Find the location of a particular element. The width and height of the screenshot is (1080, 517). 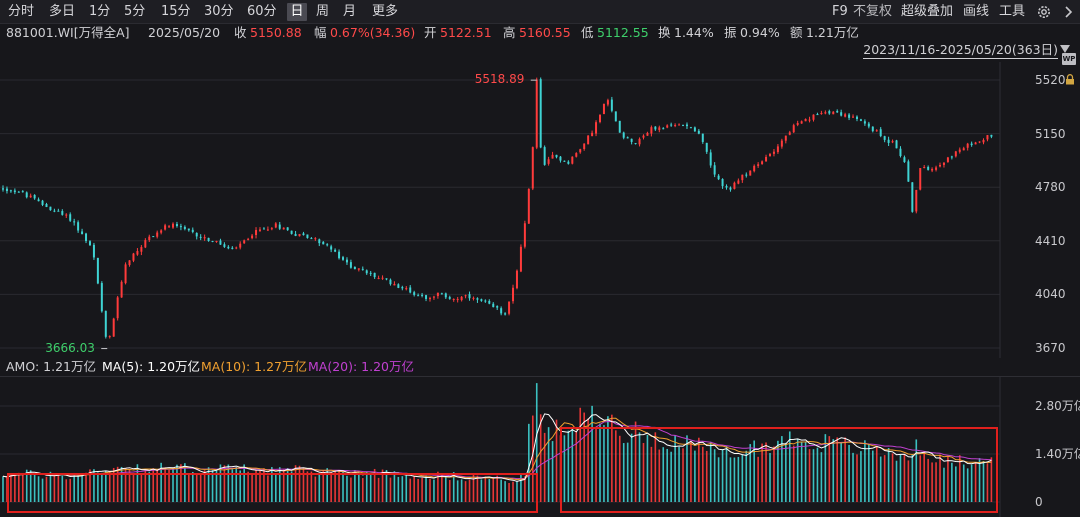

chevron-right-icon is located at coordinates (1068, 12).